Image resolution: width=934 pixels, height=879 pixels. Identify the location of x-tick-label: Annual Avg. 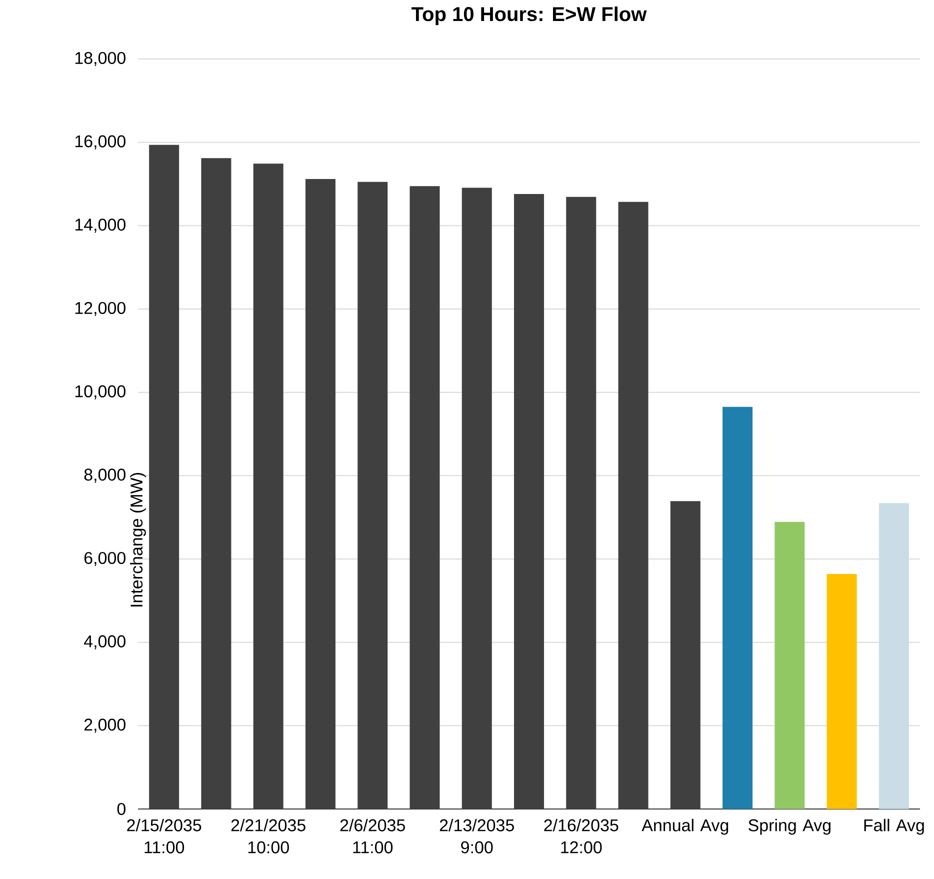
(685, 826).